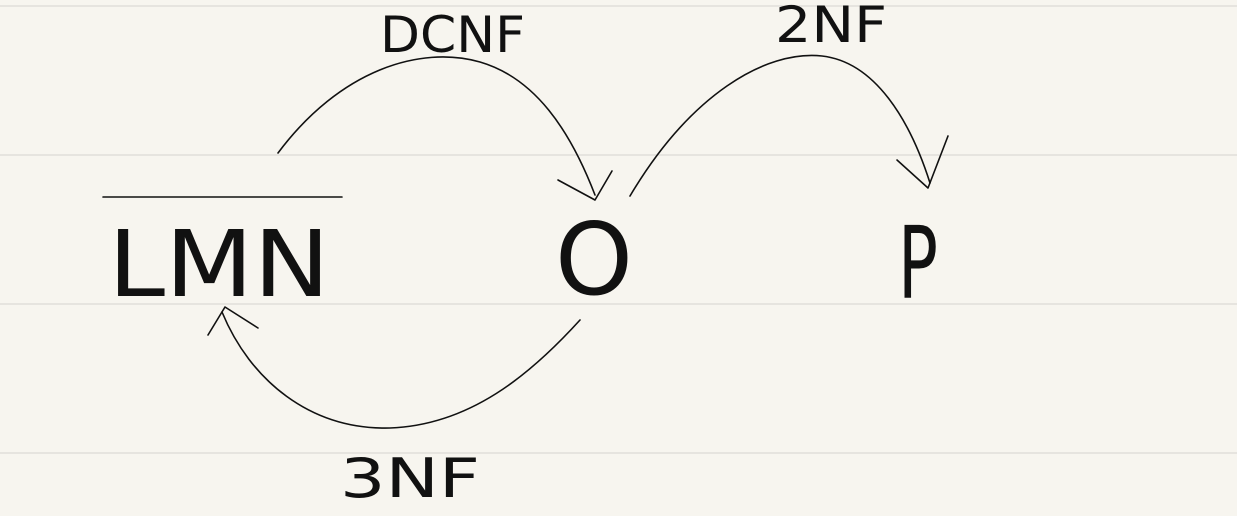 This screenshot has width=1237, height=516. I want to click on edge-lmn-to-o: DCNF, so click(445, 103).